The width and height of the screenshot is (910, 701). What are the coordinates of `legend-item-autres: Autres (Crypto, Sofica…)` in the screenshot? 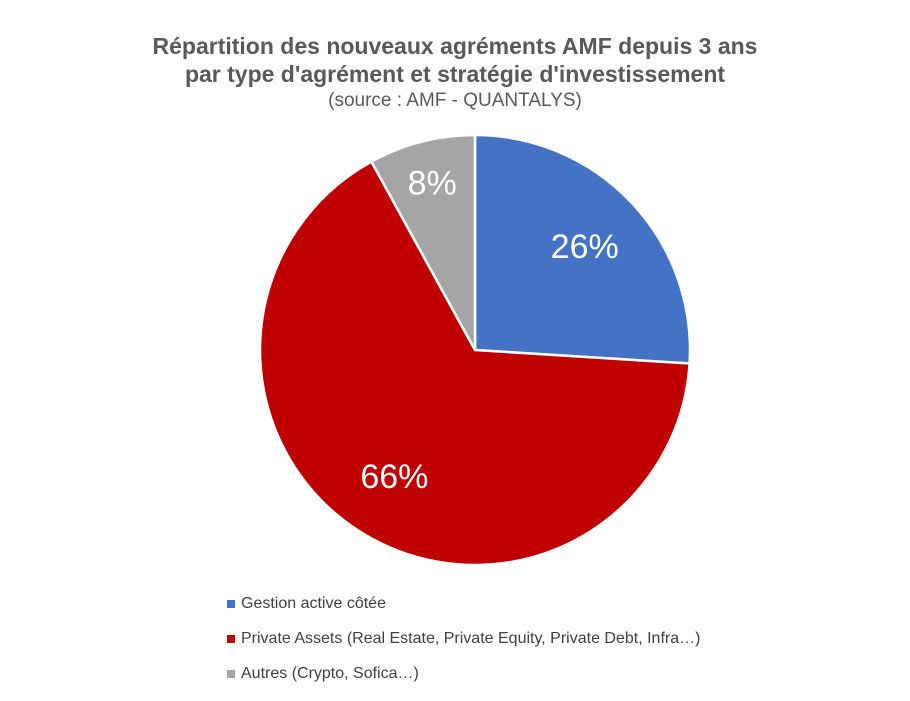 It's located at (463, 673).